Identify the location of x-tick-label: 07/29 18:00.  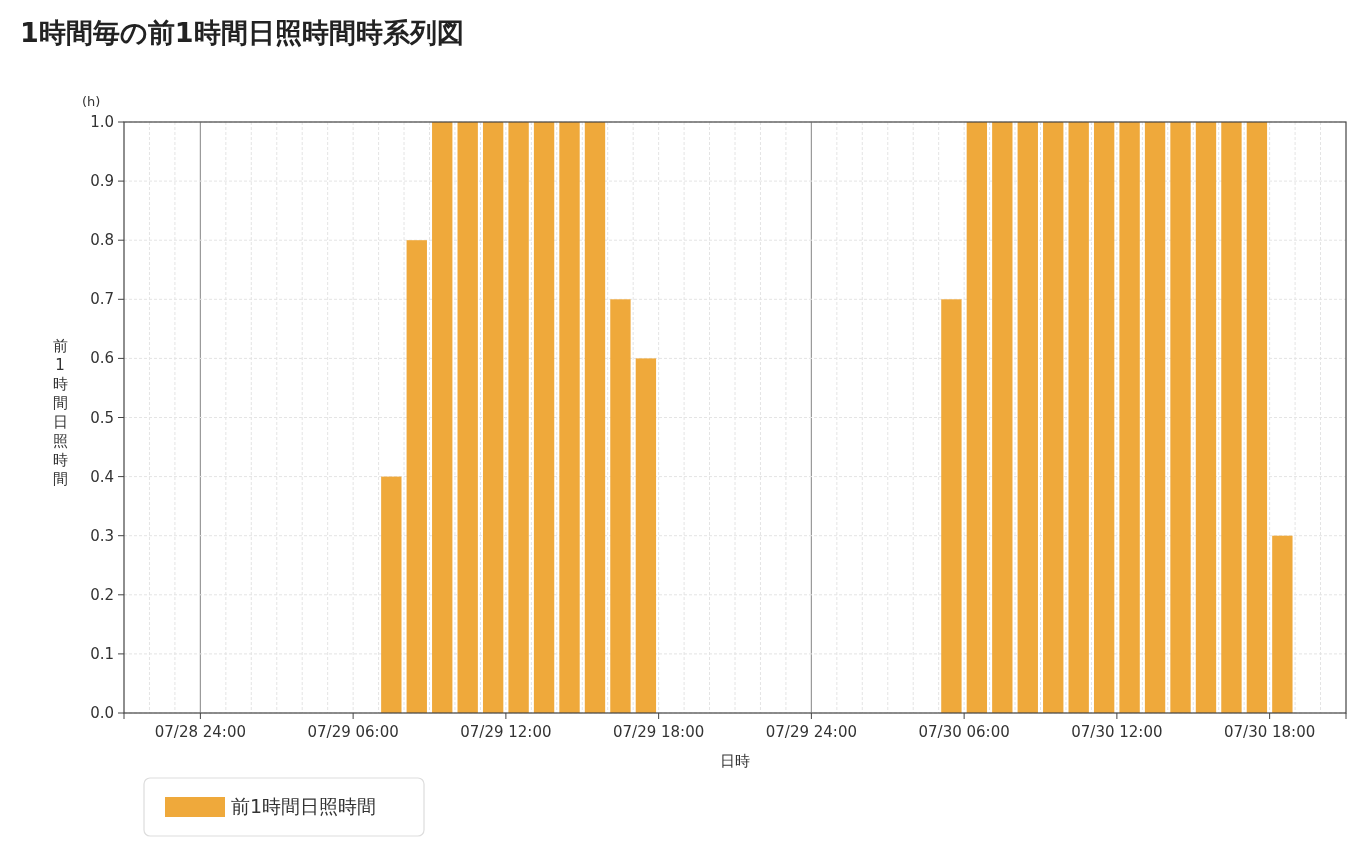
(659, 732).